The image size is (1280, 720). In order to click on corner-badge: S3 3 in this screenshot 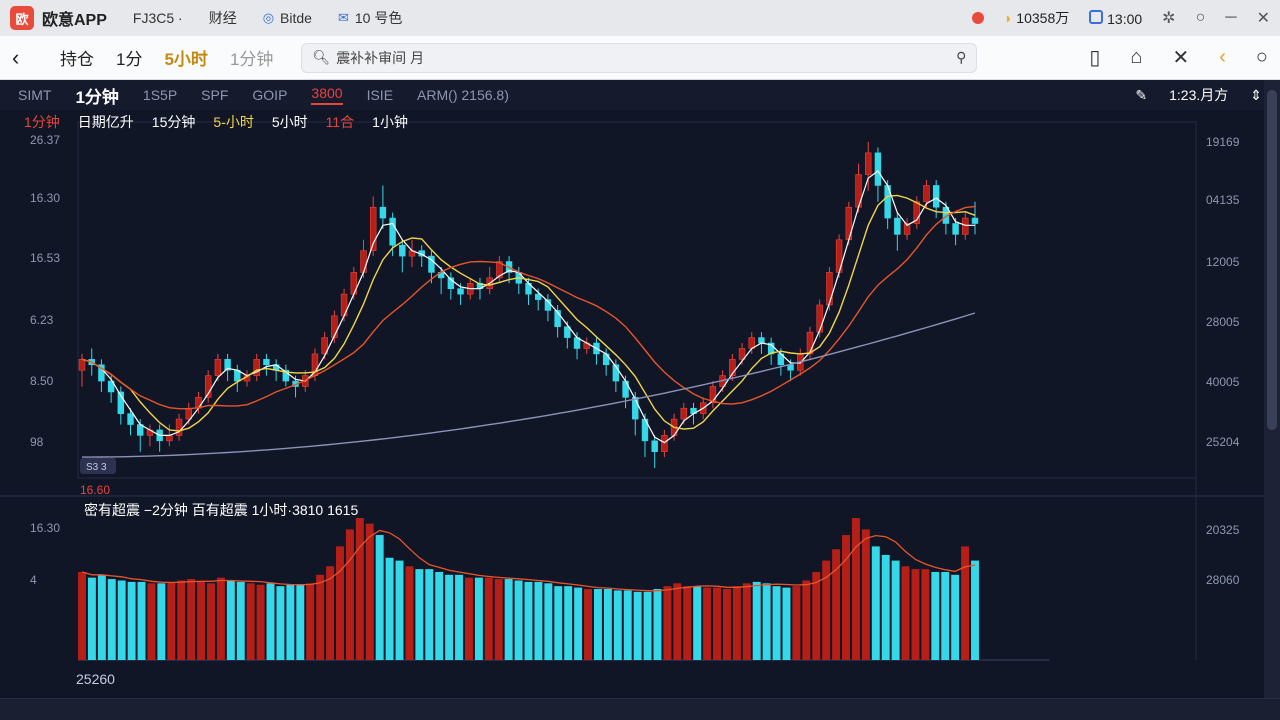, I will do `click(96, 467)`.